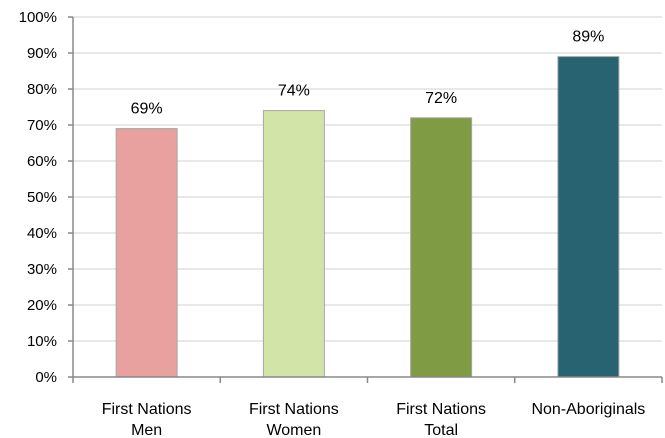  Describe the element at coordinates (146, 430) in the screenshot. I see `x-category-label-line: Men` at that location.